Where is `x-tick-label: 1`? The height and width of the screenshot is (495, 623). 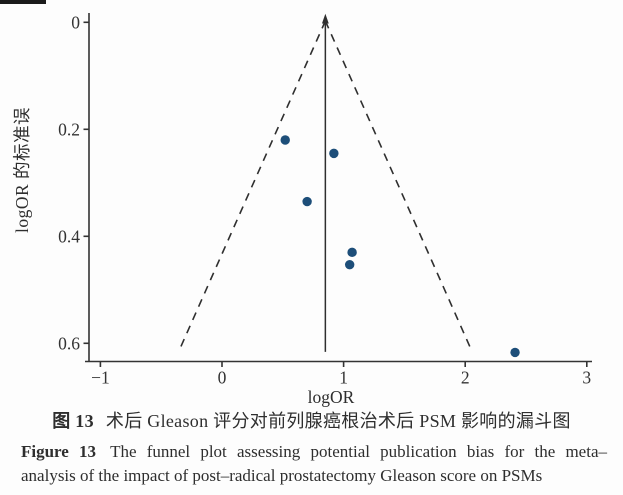 x-tick-label: 1 is located at coordinates (343, 378).